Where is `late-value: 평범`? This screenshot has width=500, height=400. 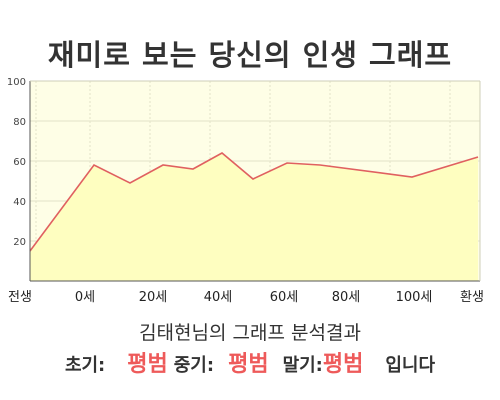 late-value: 평범 is located at coordinates (343, 364).